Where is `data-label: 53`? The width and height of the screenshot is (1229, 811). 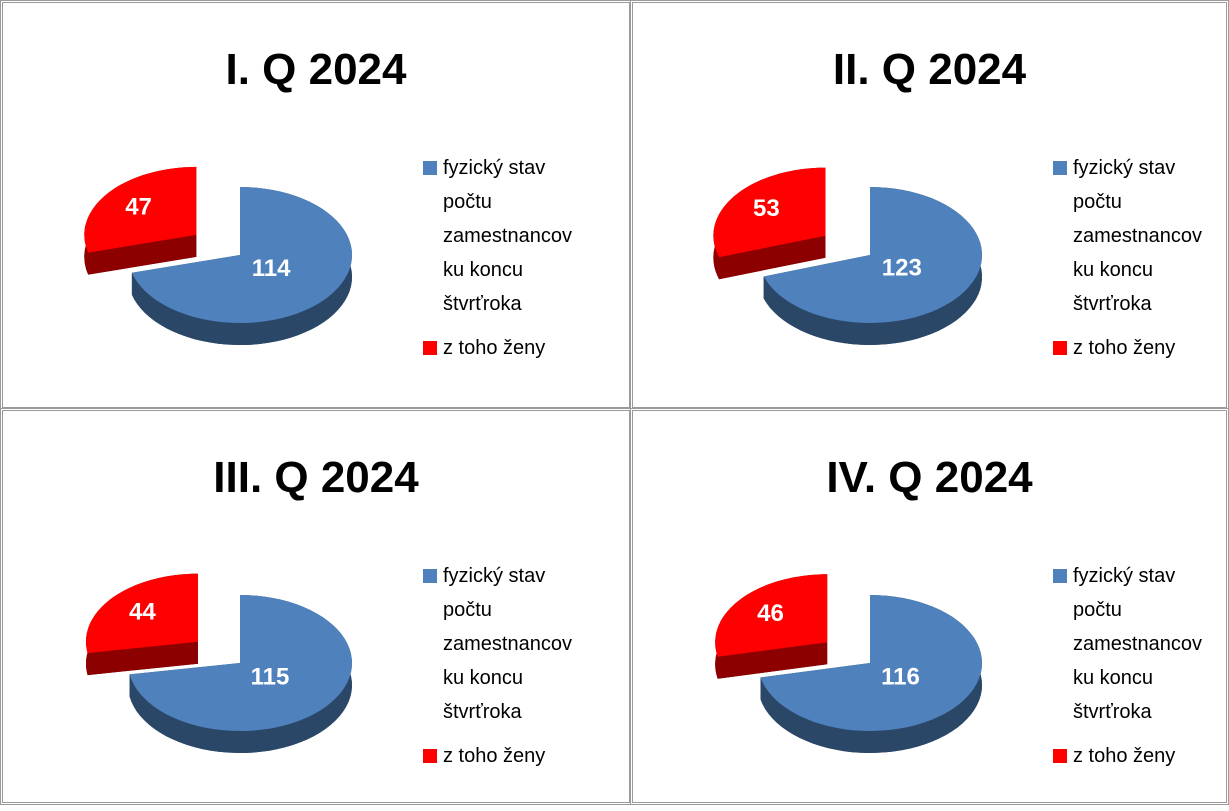 data-label: 53 is located at coordinates (766, 208).